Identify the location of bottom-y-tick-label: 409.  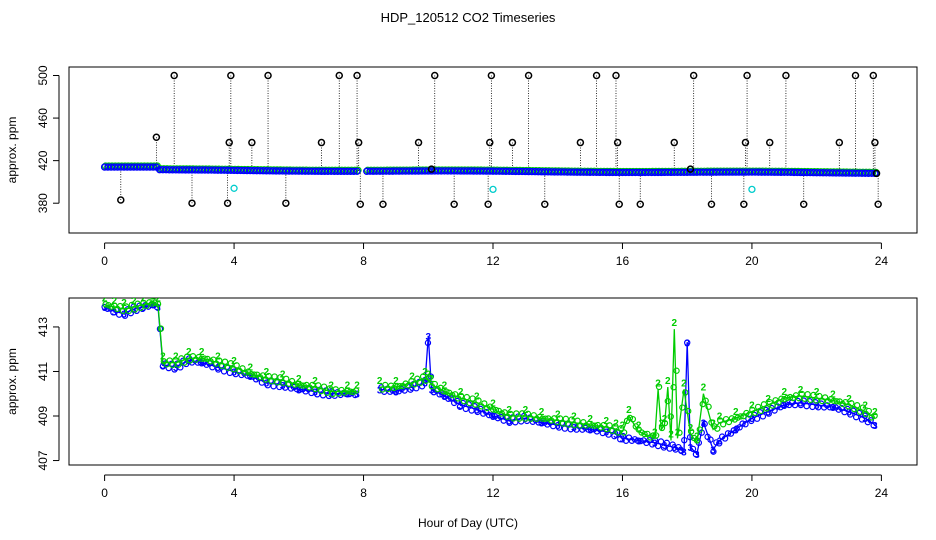
(43, 416).